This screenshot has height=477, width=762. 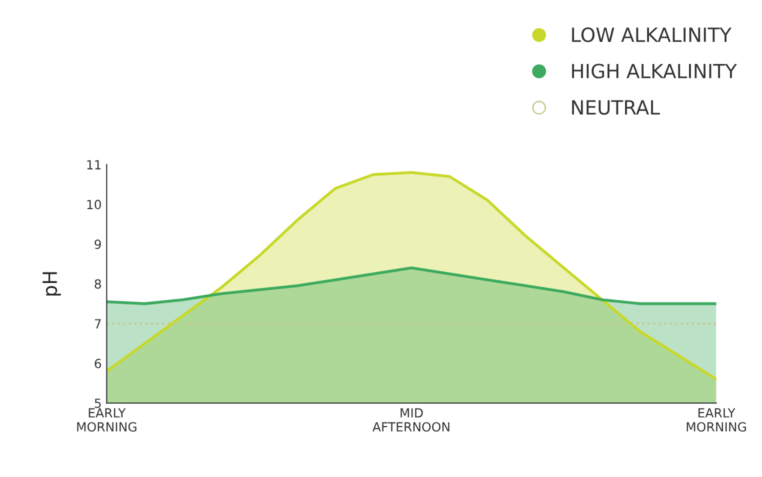 What do you see at coordinates (652, 34) in the screenshot?
I see `legend-label: LOW ALKALINITY` at bounding box center [652, 34].